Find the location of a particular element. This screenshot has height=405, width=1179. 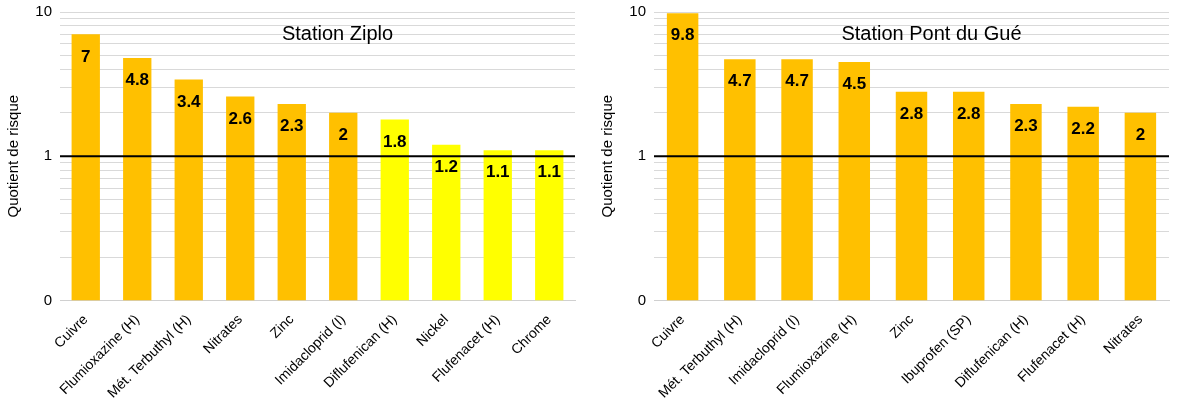

data-label: 3.4 is located at coordinates (189, 101).